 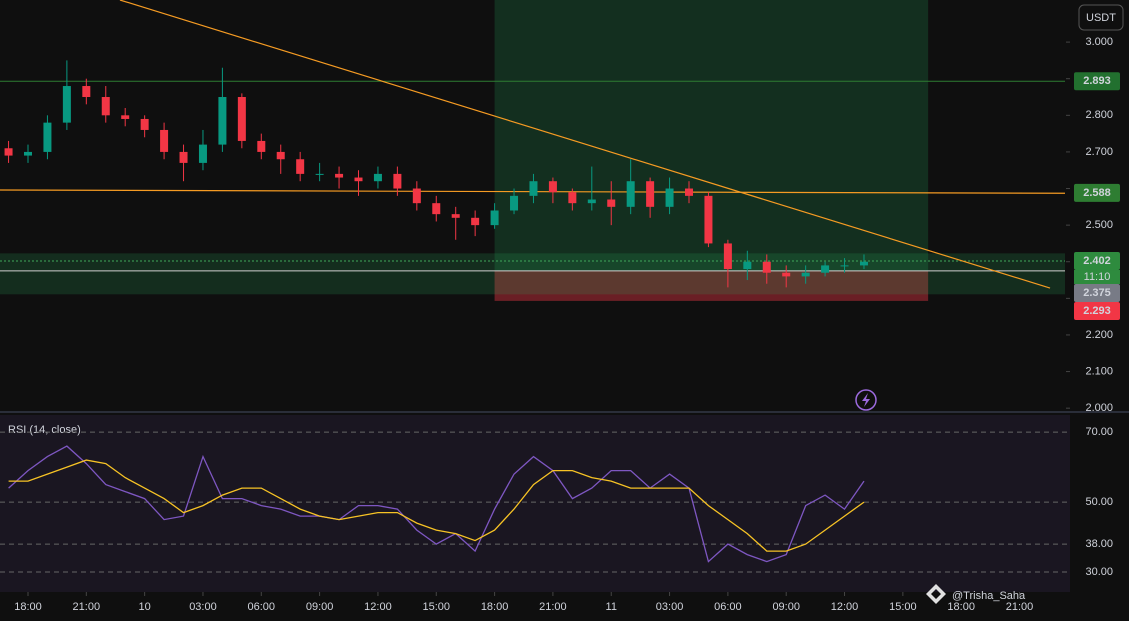 What do you see at coordinates (1099, 544) in the screenshot?
I see `y-tick-label: 38.00` at bounding box center [1099, 544].